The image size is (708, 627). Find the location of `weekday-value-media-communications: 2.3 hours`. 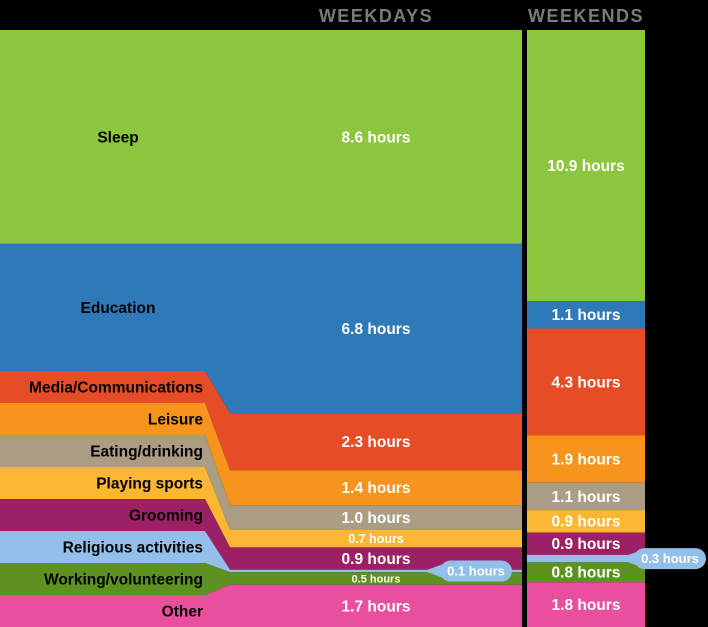

weekday-value-media-communications: 2.3 hours is located at coordinates (376, 442).